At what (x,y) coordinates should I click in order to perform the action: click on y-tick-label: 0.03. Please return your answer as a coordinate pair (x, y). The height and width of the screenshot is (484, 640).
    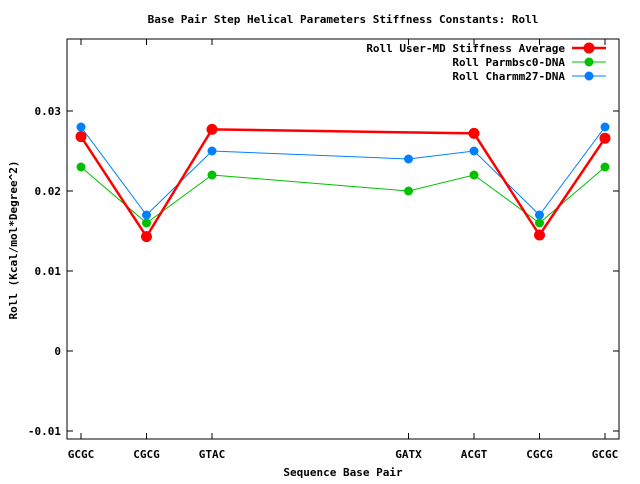
    Looking at the image, I should click on (48, 111).